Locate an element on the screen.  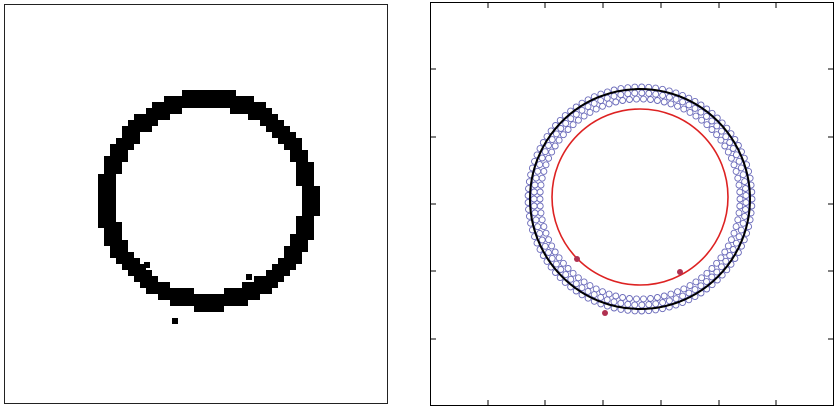
outlier-points is located at coordinates (628, 286).